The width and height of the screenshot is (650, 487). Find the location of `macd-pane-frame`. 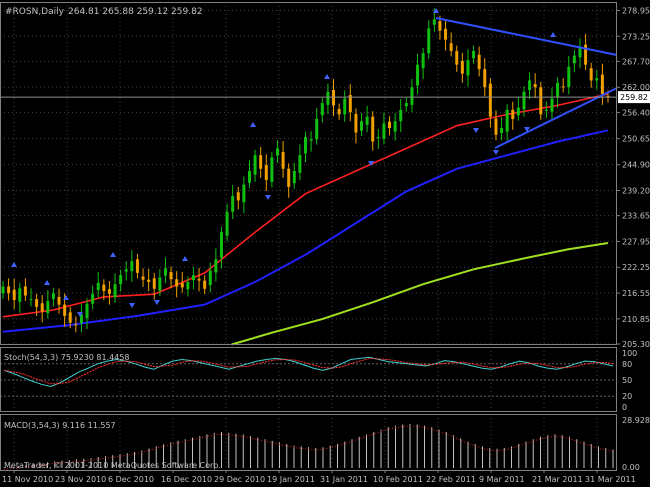

macd-pane-frame is located at coordinates (308, 442).